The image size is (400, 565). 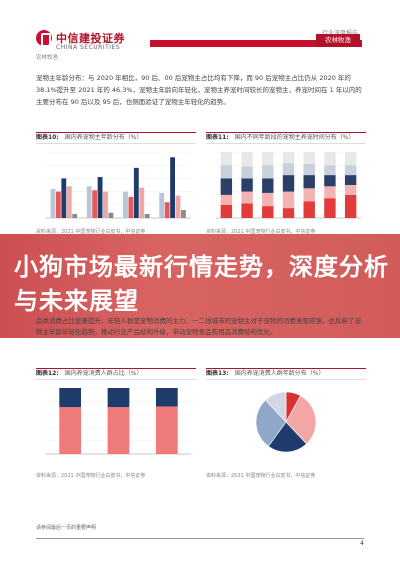 What do you see at coordinates (200, 538) in the screenshot?
I see `footer-divider` at bounding box center [200, 538].